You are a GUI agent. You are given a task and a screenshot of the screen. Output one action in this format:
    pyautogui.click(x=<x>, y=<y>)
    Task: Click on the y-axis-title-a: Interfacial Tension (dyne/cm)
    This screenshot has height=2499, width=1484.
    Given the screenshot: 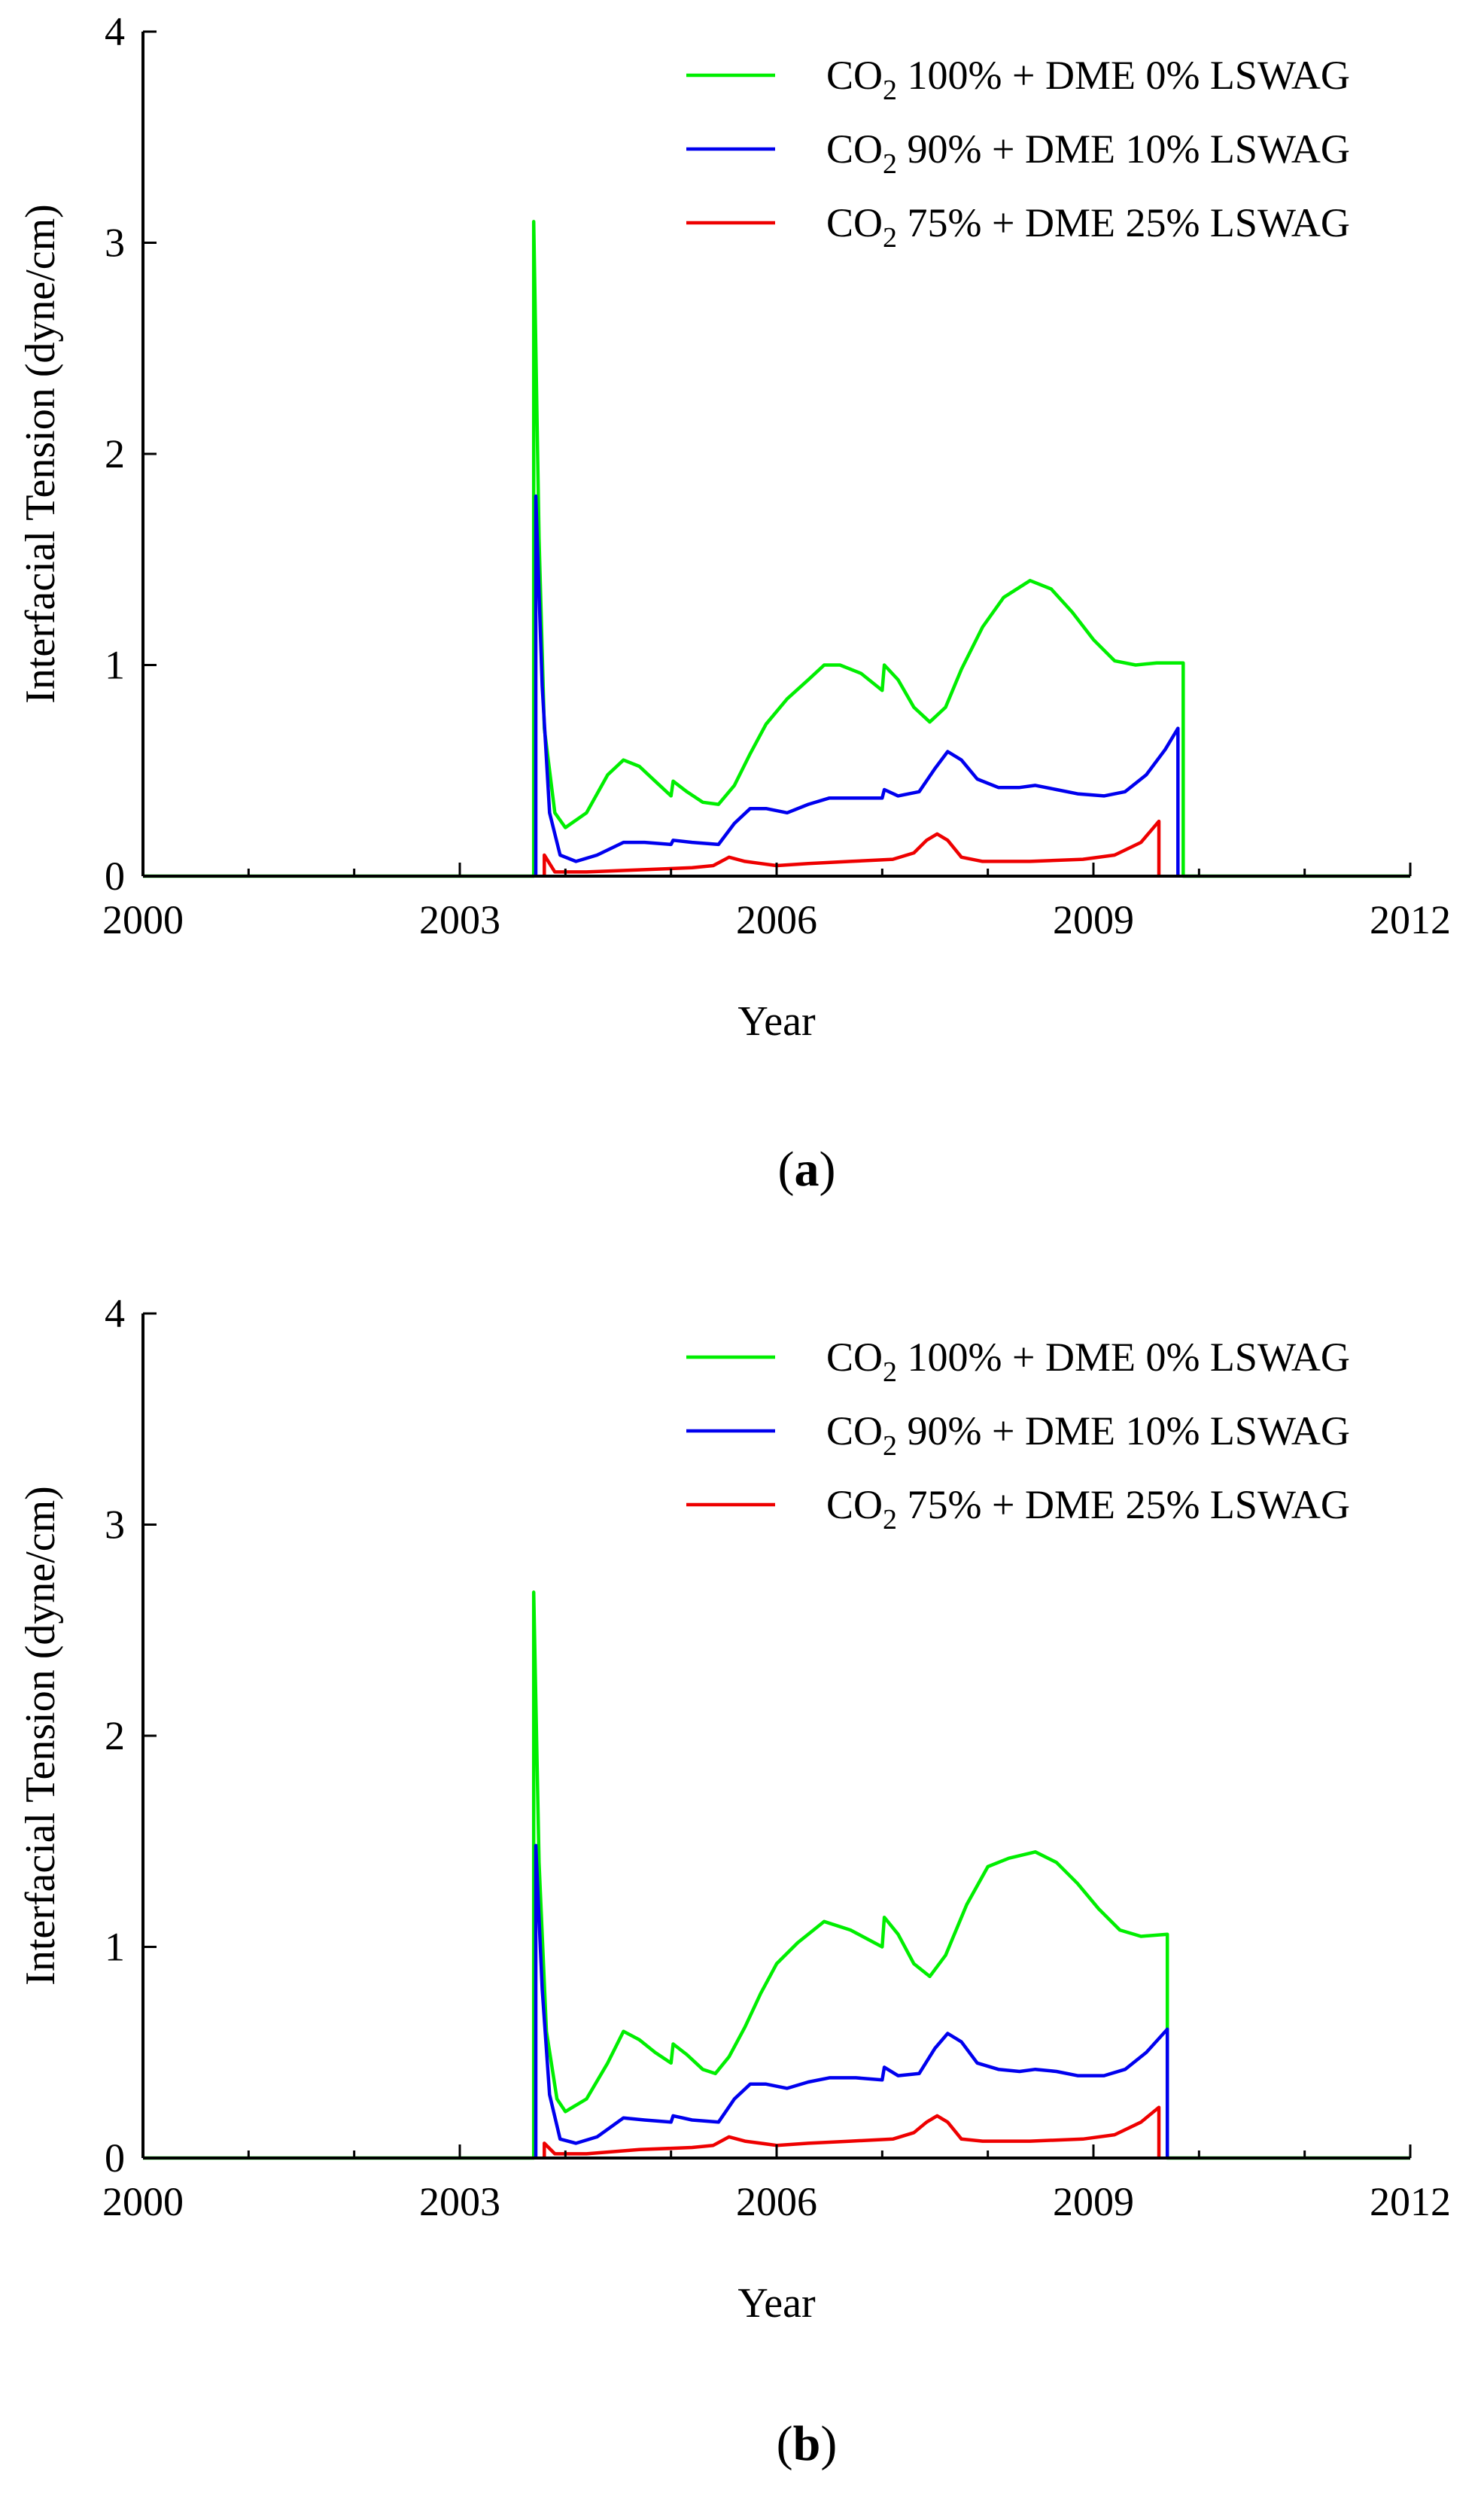 What is the action you would take?
    pyautogui.click(x=40, y=454)
    